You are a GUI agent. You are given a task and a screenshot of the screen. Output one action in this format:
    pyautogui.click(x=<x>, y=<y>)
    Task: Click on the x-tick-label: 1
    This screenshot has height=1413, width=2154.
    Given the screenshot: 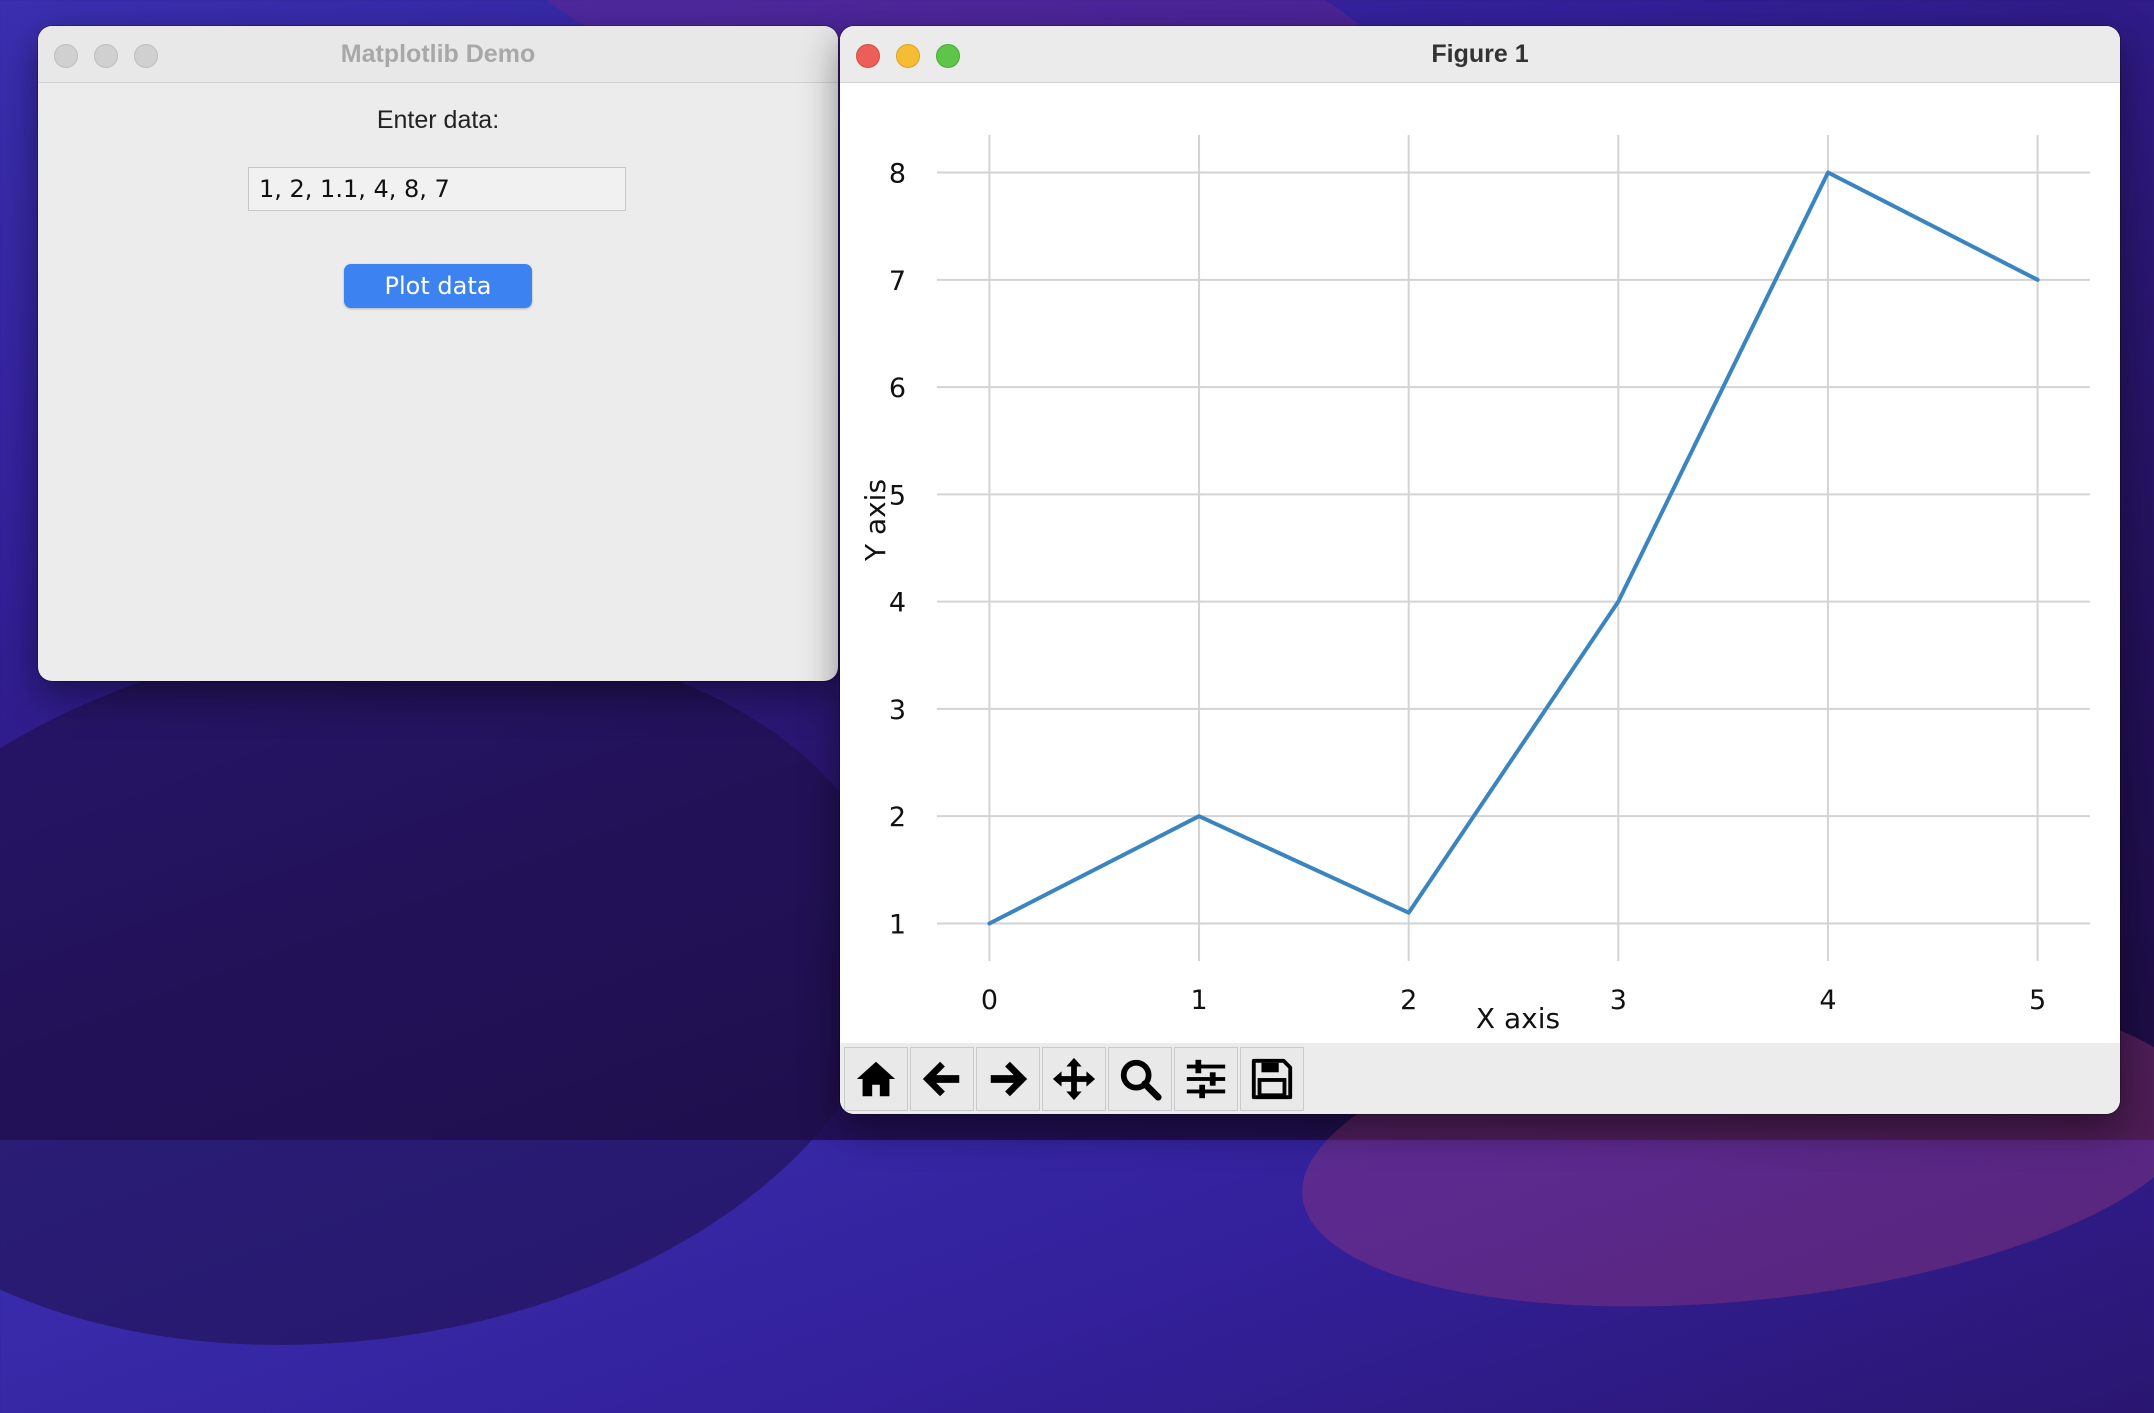 What is the action you would take?
    pyautogui.click(x=1198, y=1000)
    